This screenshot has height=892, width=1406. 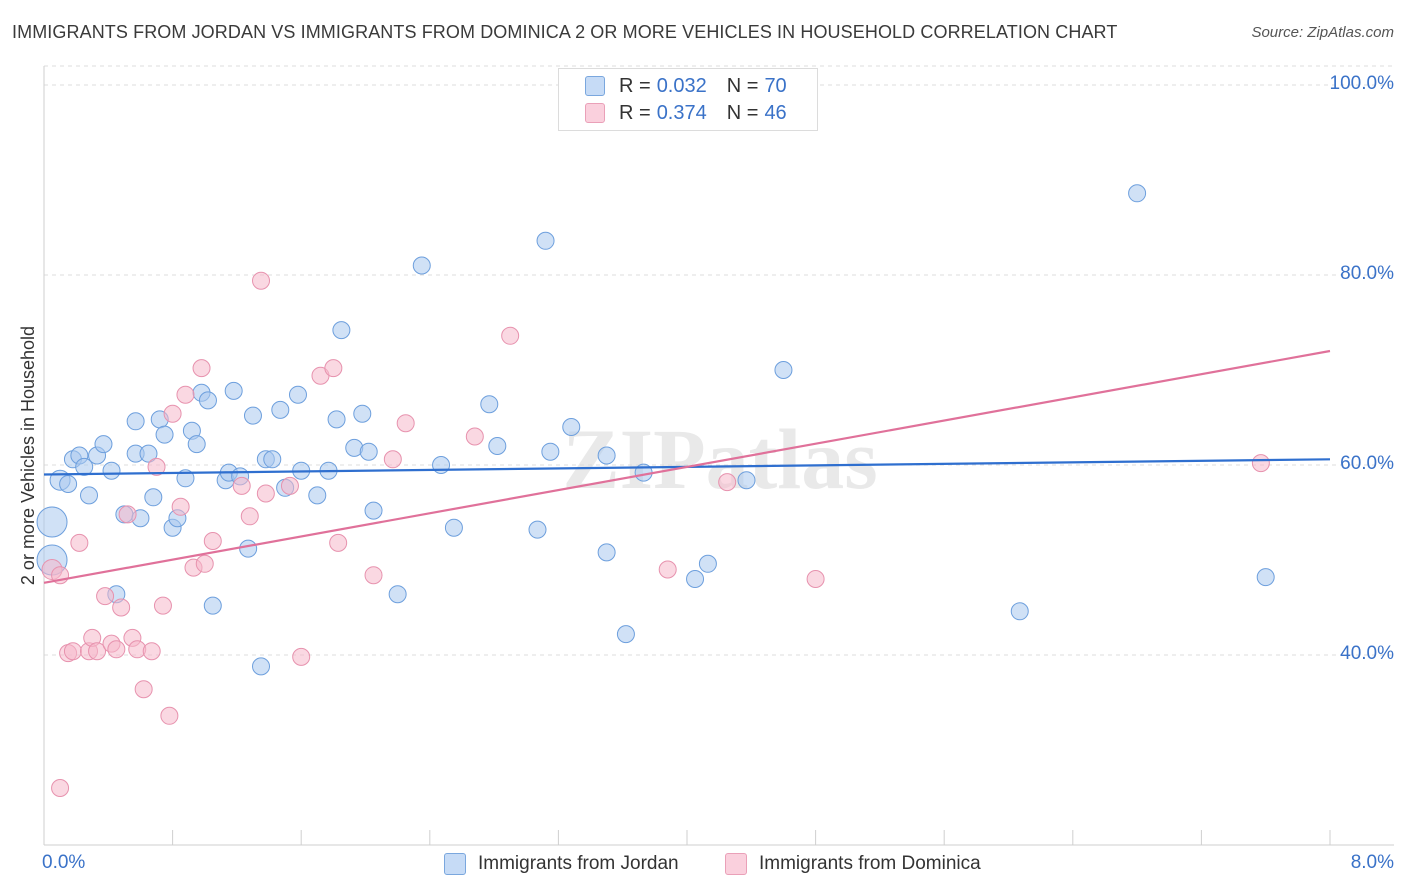 I want to click on legend-swatch-dominica, so click(x=595, y=113).